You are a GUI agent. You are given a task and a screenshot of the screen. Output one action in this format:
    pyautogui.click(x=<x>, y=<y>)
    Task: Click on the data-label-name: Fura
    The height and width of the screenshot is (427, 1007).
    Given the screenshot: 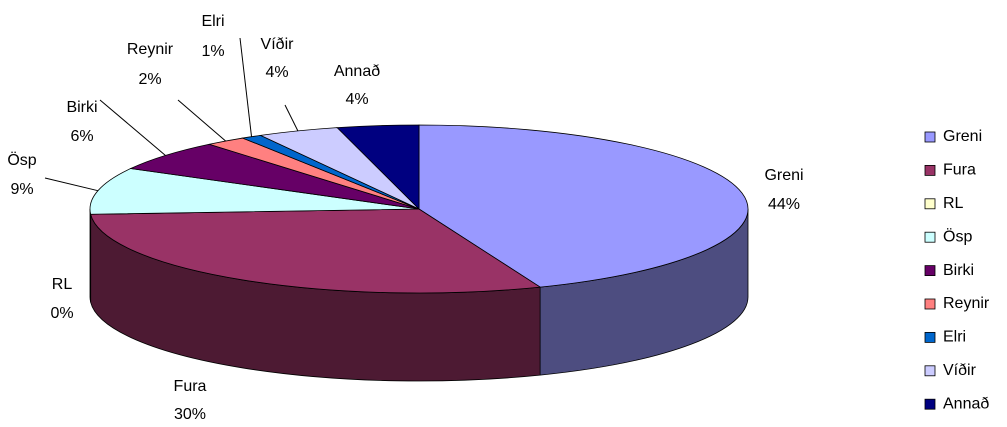 What is the action you would take?
    pyautogui.click(x=190, y=386)
    